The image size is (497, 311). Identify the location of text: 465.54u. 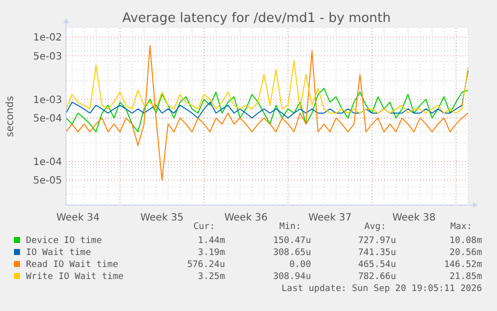
(377, 265).